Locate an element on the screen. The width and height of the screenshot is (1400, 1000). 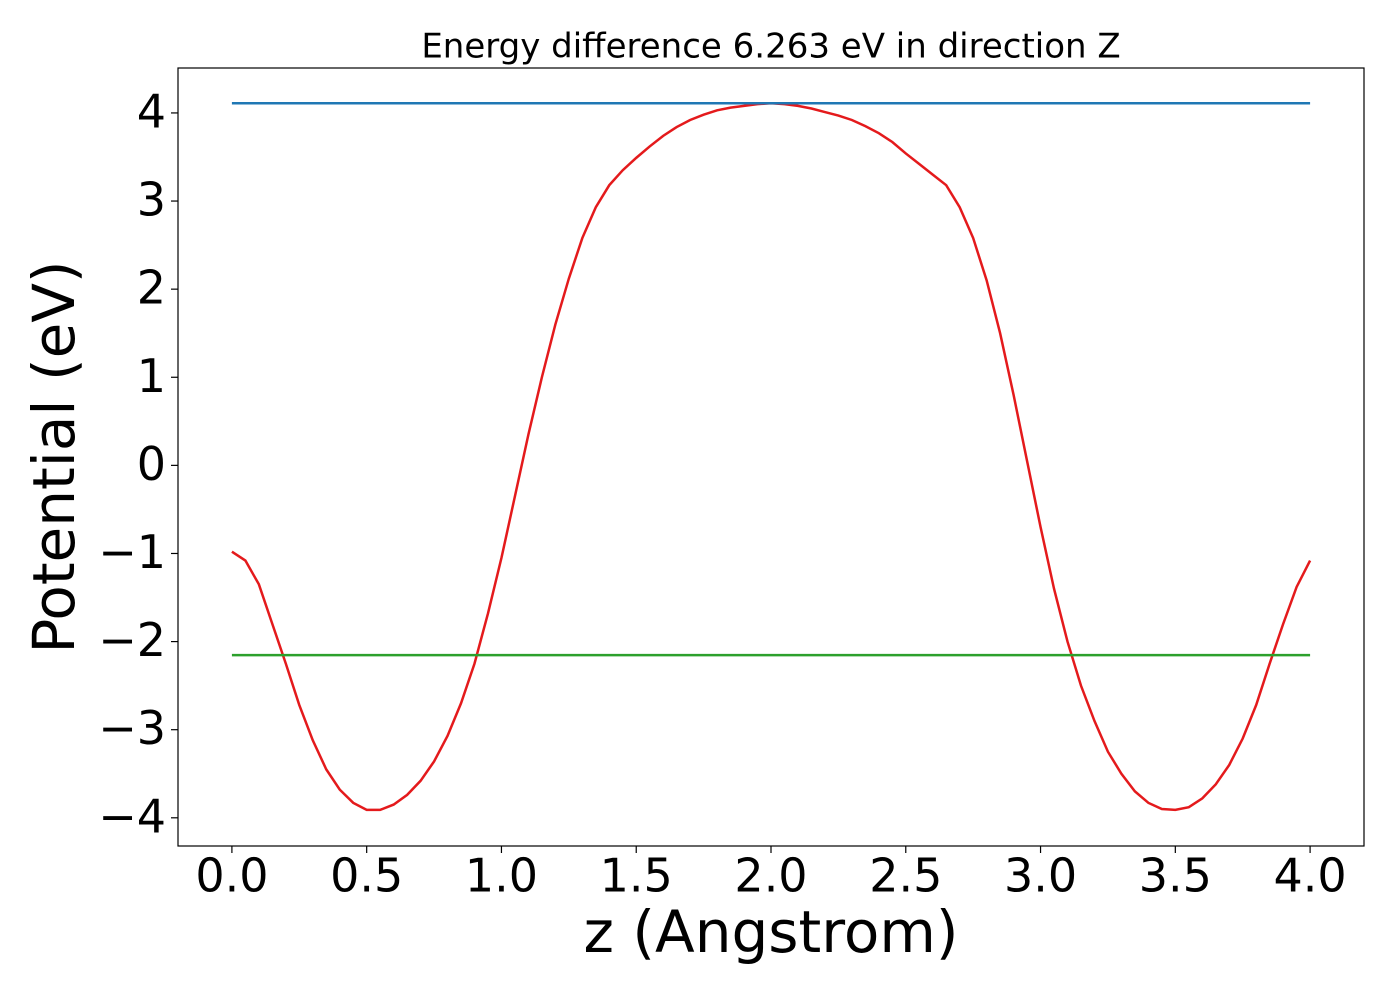
x-tick-label: 0.0 is located at coordinates (231, 876).